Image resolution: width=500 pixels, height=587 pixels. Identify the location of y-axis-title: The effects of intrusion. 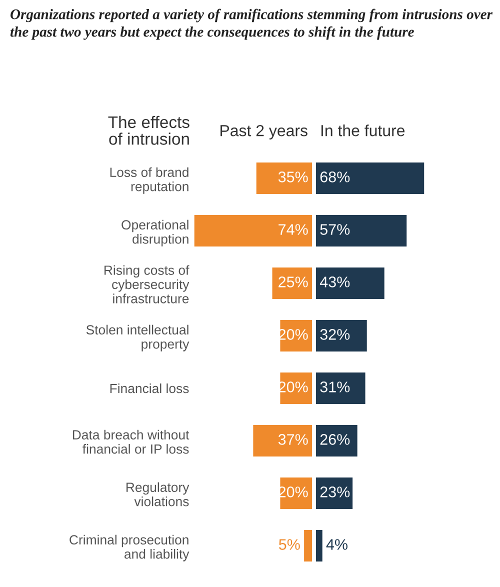
(149, 130).